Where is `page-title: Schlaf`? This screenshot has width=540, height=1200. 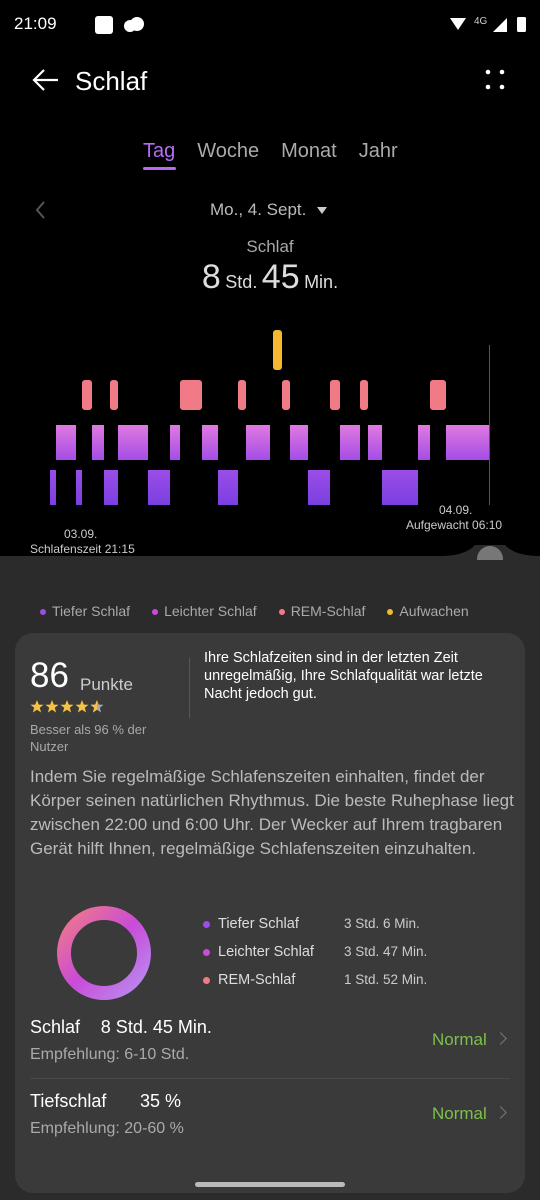
page-title: Schlaf is located at coordinates (111, 81).